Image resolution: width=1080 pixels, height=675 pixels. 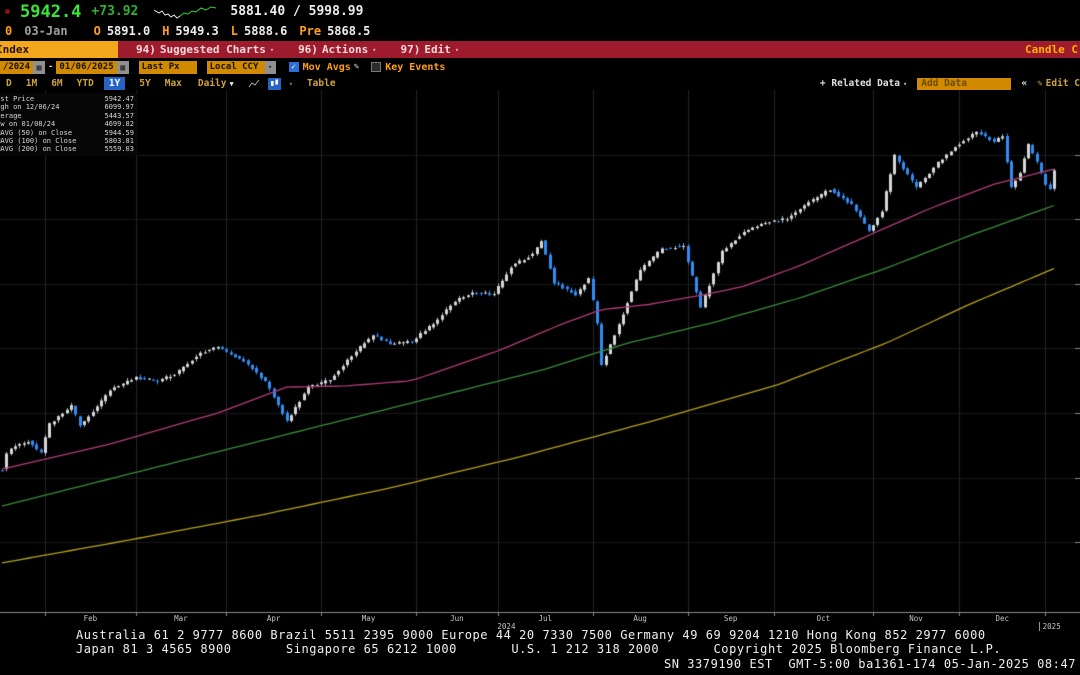 What do you see at coordinates (119, 149) in the screenshot?
I see `legend-value: 5559.03` at bounding box center [119, 149].